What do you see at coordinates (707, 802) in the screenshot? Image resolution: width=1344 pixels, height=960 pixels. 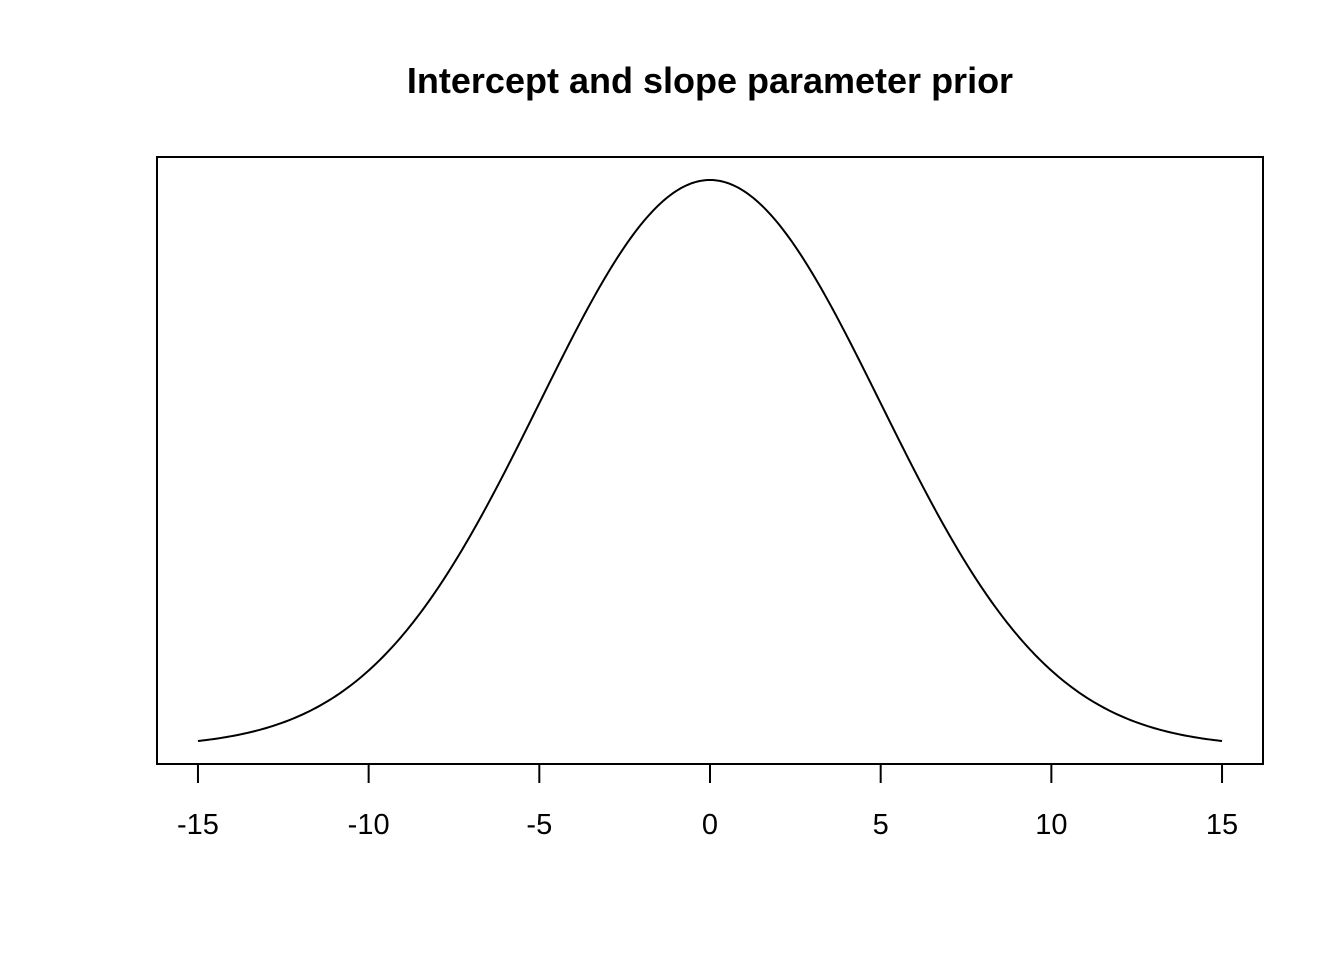 I see `x-axis: -15 -10 -5 0 5 10 15` at bounding box center [707, 802].